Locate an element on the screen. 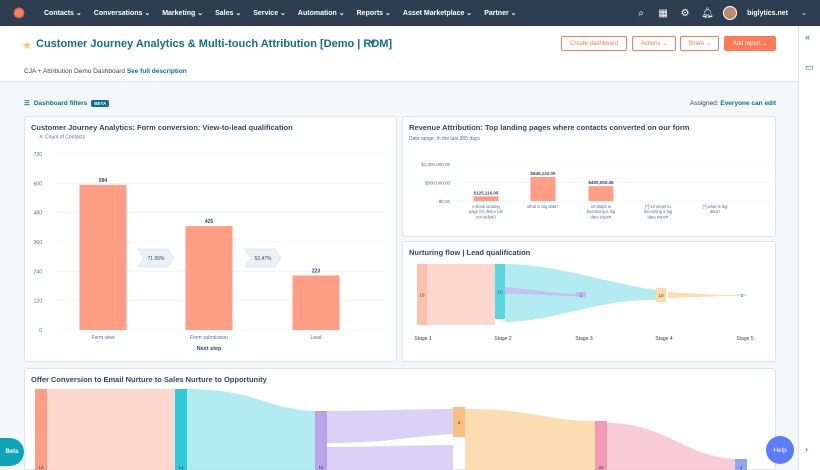  legend-label: Count of Contacts is located at coordinates (65, 138).